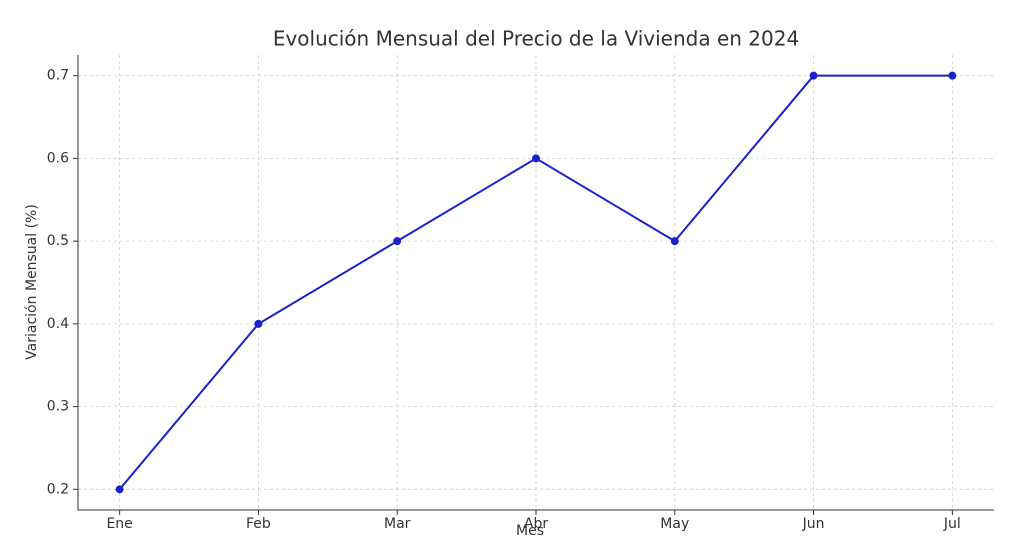 Image resolution: width=1024 pixels, height=539 pixels. What do you see at coordinates (58, 241) in the screenshot?
I see `y-tick-label: 0.5` at bounding box center [58, 241].